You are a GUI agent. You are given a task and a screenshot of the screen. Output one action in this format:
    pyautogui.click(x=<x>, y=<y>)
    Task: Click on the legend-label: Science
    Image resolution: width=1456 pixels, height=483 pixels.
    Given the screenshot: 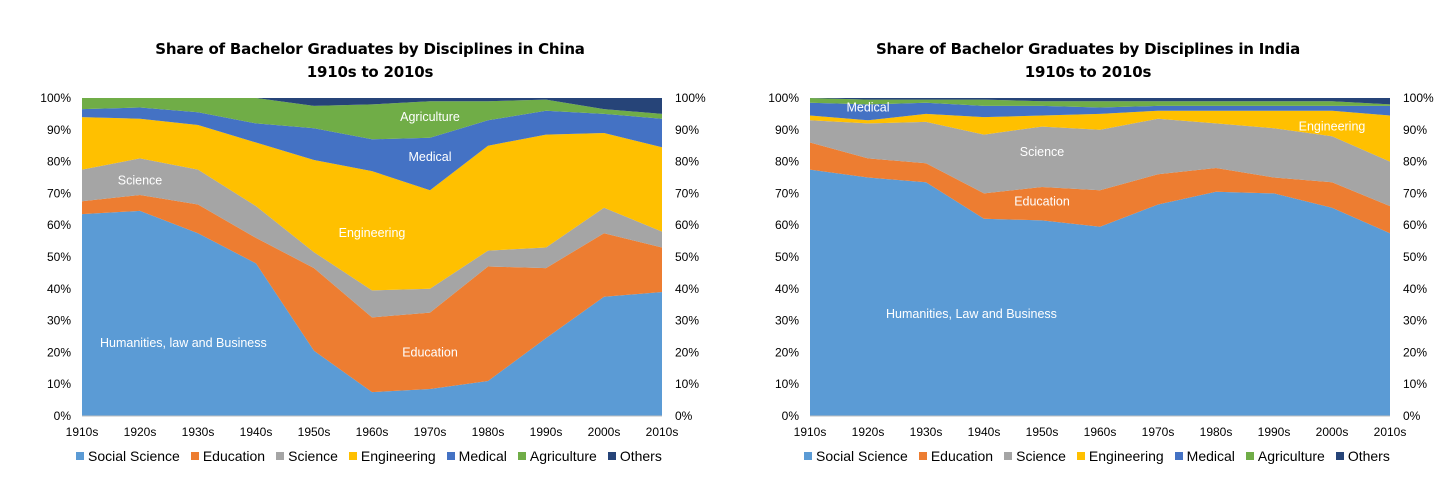 What is the action you would take?
    pyautogui.click(x=313, y=456)
    